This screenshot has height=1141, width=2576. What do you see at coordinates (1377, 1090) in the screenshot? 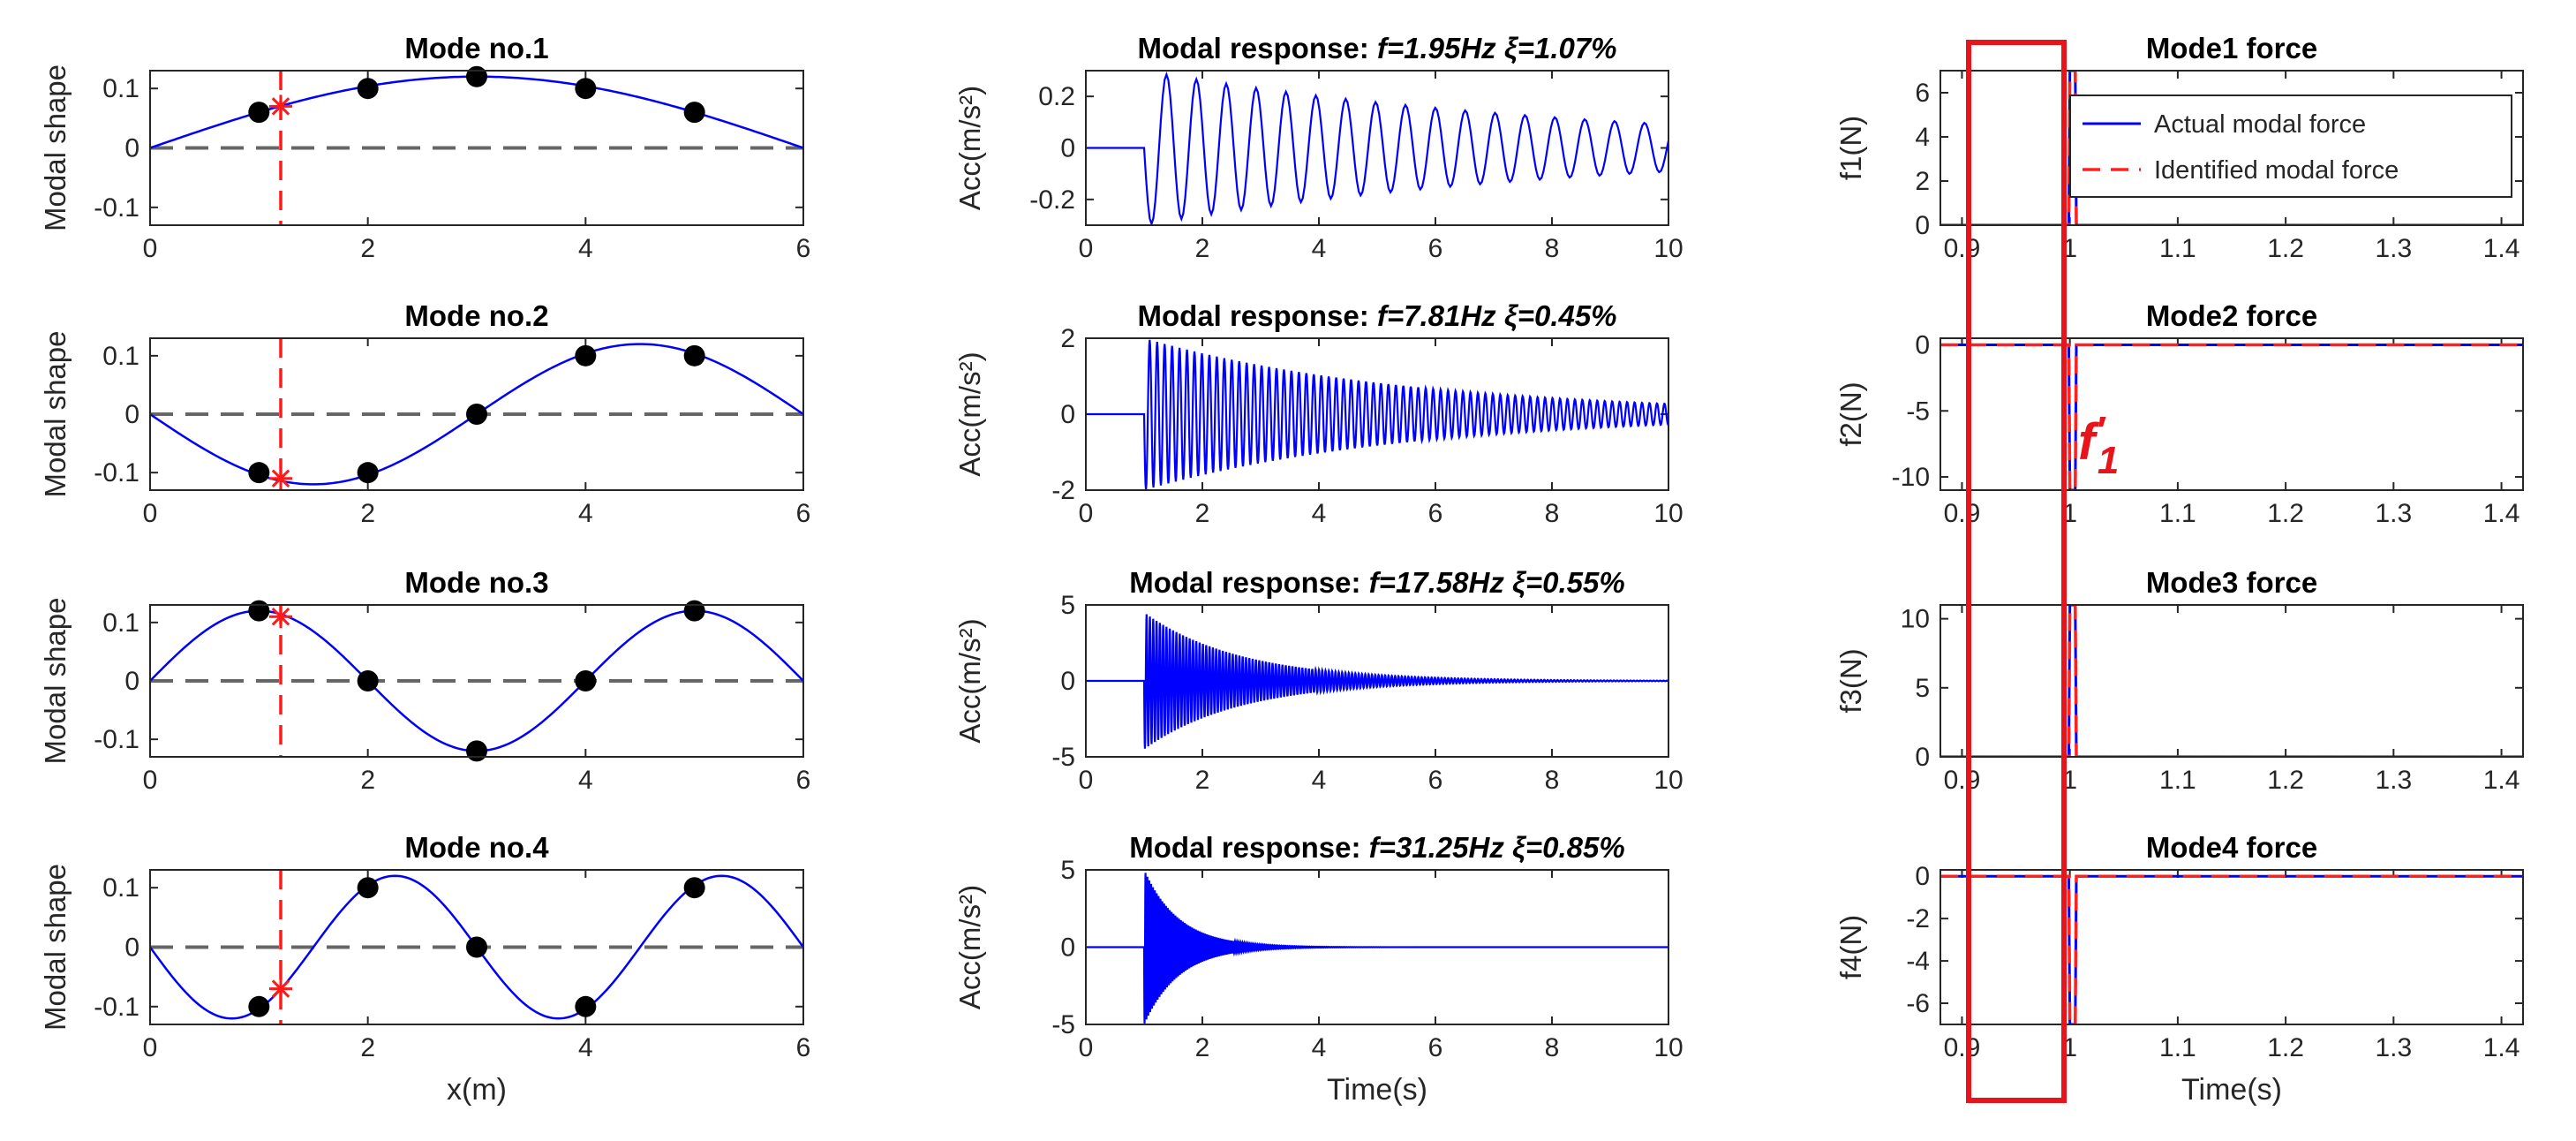
I see `x-axis-label: Time(s)` at bounding box center [1377, 1090].